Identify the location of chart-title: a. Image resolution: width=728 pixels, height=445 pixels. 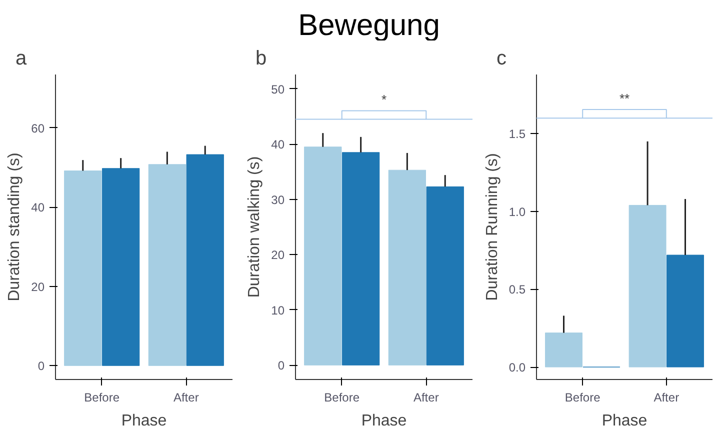
(22, 59).